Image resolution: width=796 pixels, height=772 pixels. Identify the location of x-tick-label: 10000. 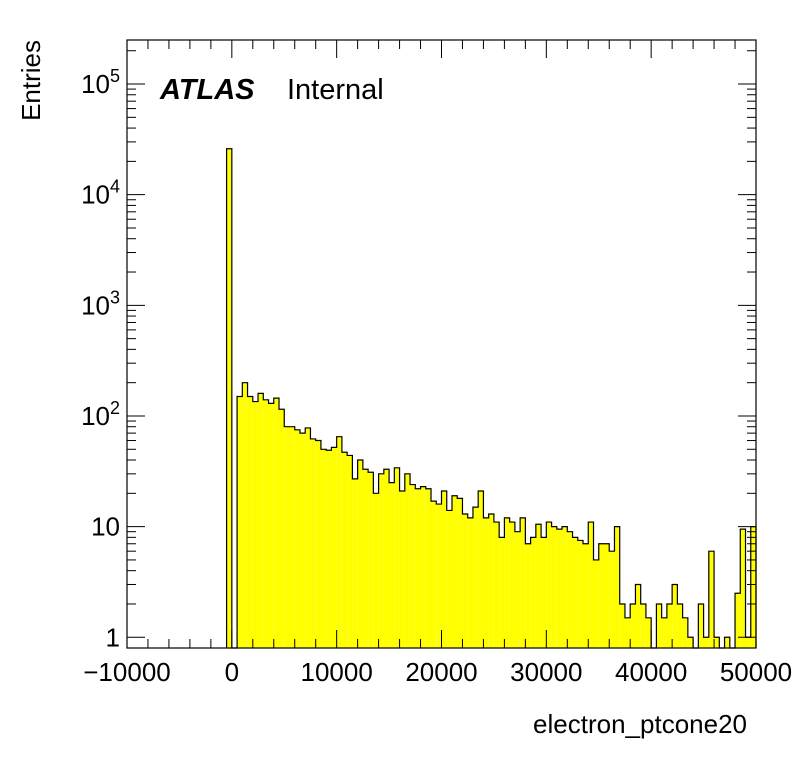
(337, 672).